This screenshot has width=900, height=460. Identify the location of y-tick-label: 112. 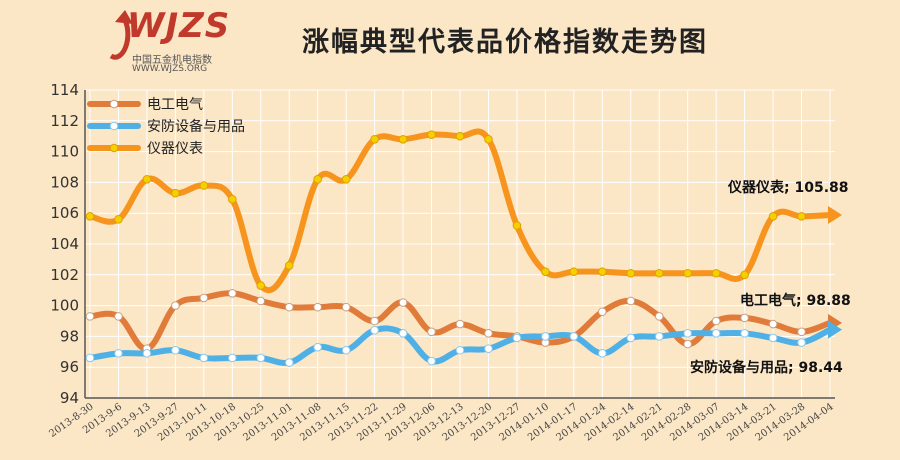
(64, 121).